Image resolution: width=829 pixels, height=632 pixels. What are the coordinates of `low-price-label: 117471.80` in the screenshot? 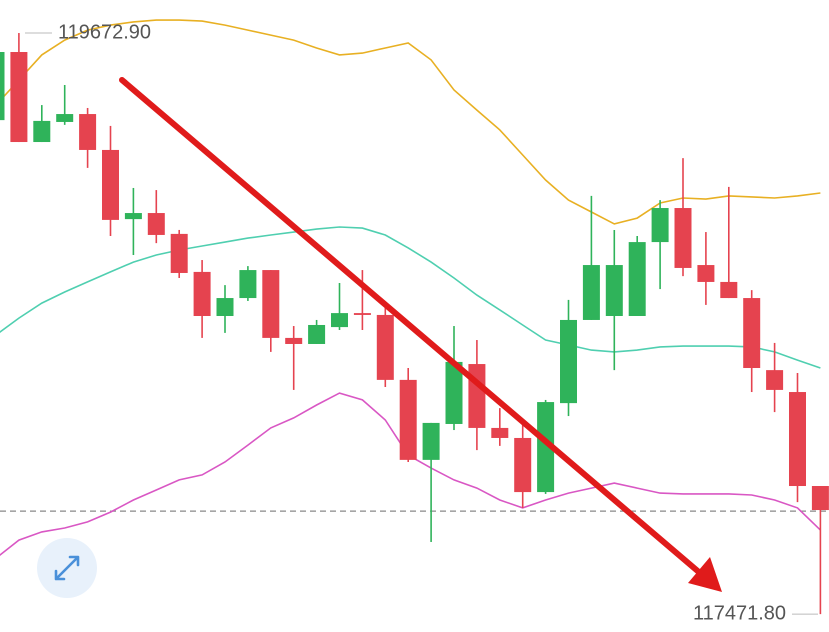 It's located at (739, 613).